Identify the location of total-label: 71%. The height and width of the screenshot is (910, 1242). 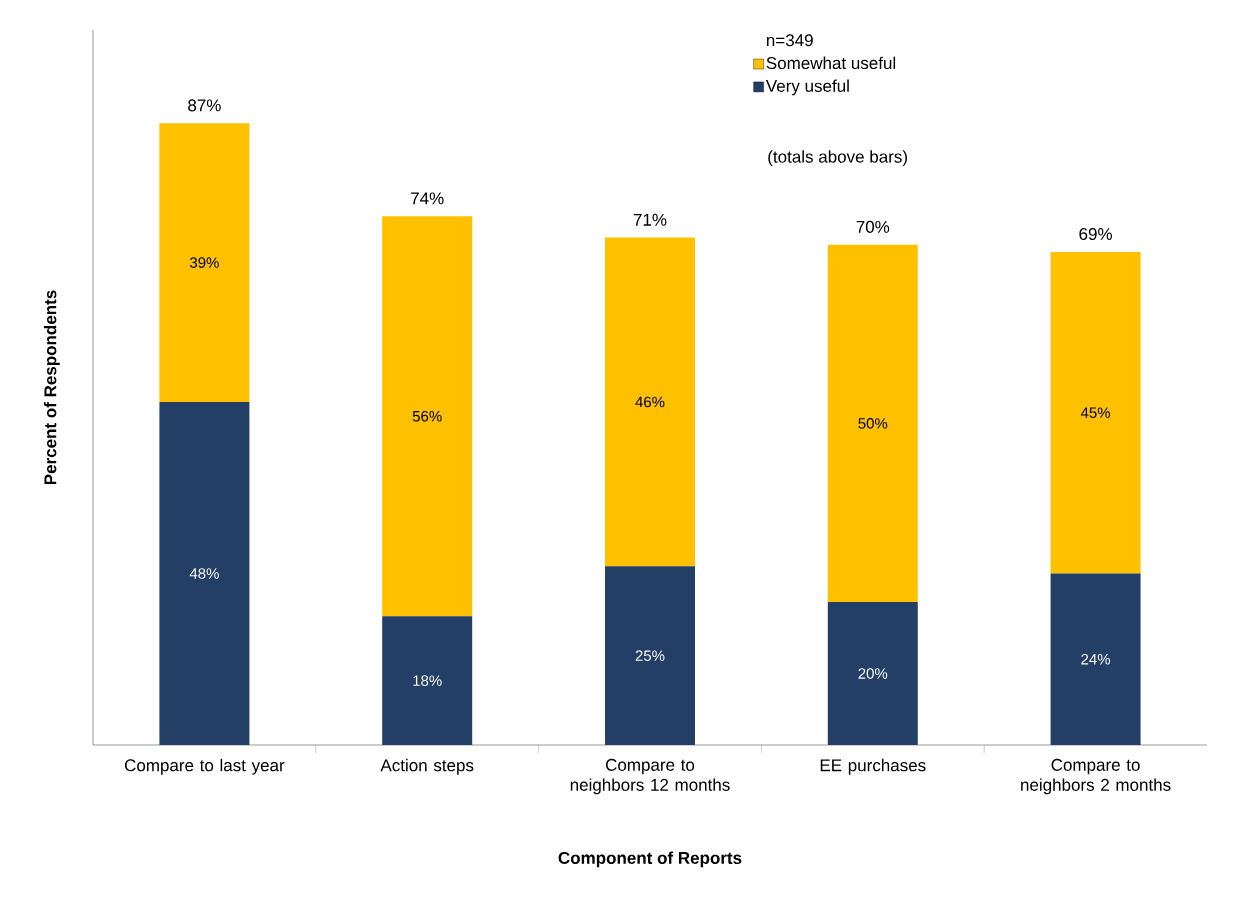
(650, 219).